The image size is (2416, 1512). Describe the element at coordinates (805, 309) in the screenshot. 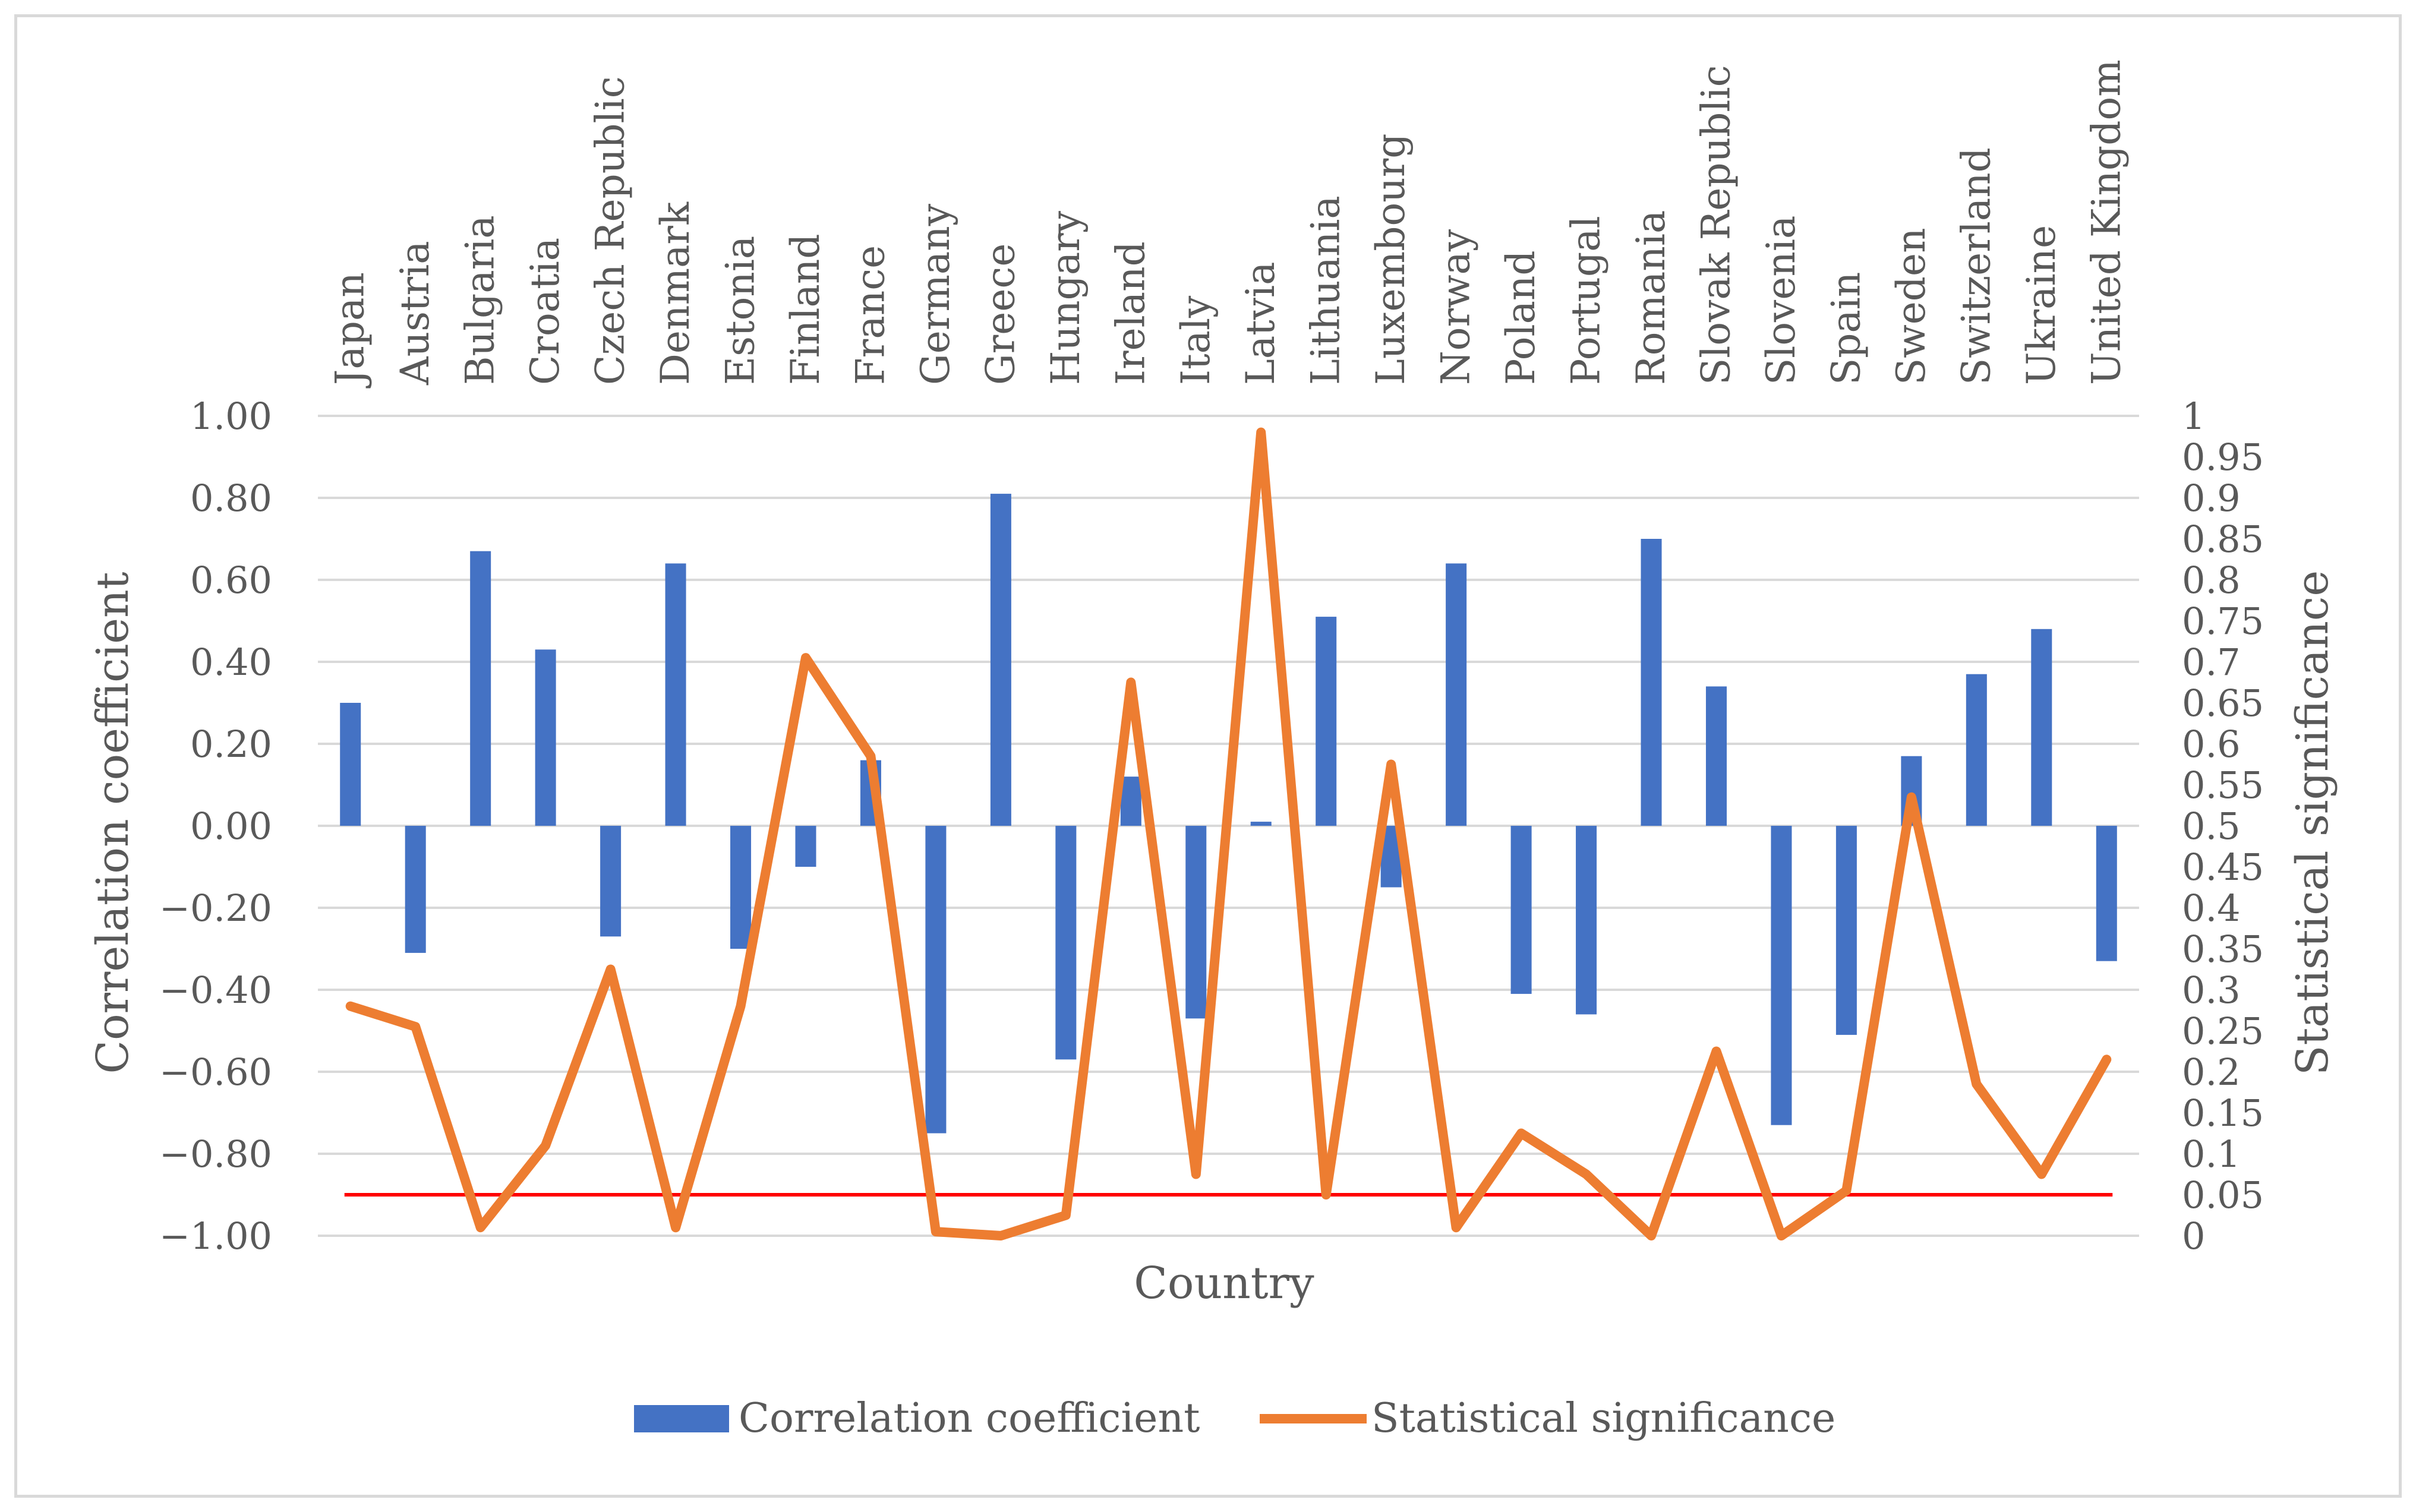

I see `category-label: Finland` at that location.